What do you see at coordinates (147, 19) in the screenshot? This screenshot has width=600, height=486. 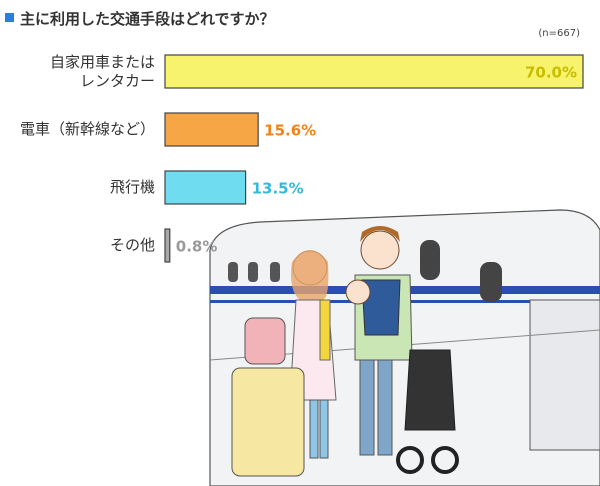 I see `chart-title: 主に利用した交通手段はどれですか？` at bounding box center [147, 19].